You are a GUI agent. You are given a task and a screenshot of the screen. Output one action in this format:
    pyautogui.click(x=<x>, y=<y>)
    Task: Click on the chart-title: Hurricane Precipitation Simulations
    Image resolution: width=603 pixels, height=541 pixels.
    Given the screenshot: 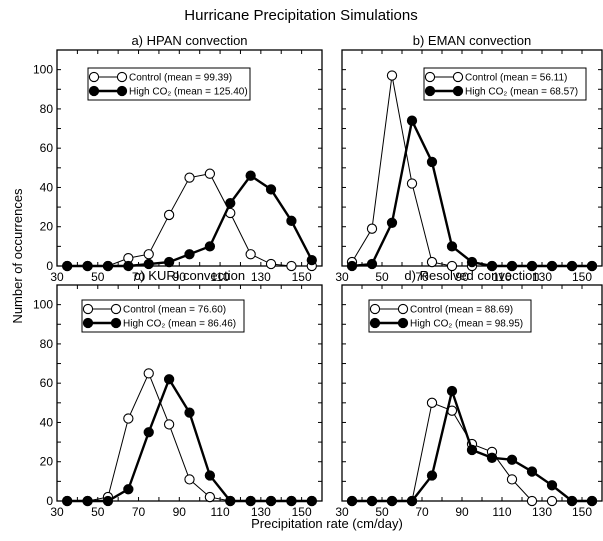 What is the action you would take?
    pyautogui.click(x=300, y=15)
    